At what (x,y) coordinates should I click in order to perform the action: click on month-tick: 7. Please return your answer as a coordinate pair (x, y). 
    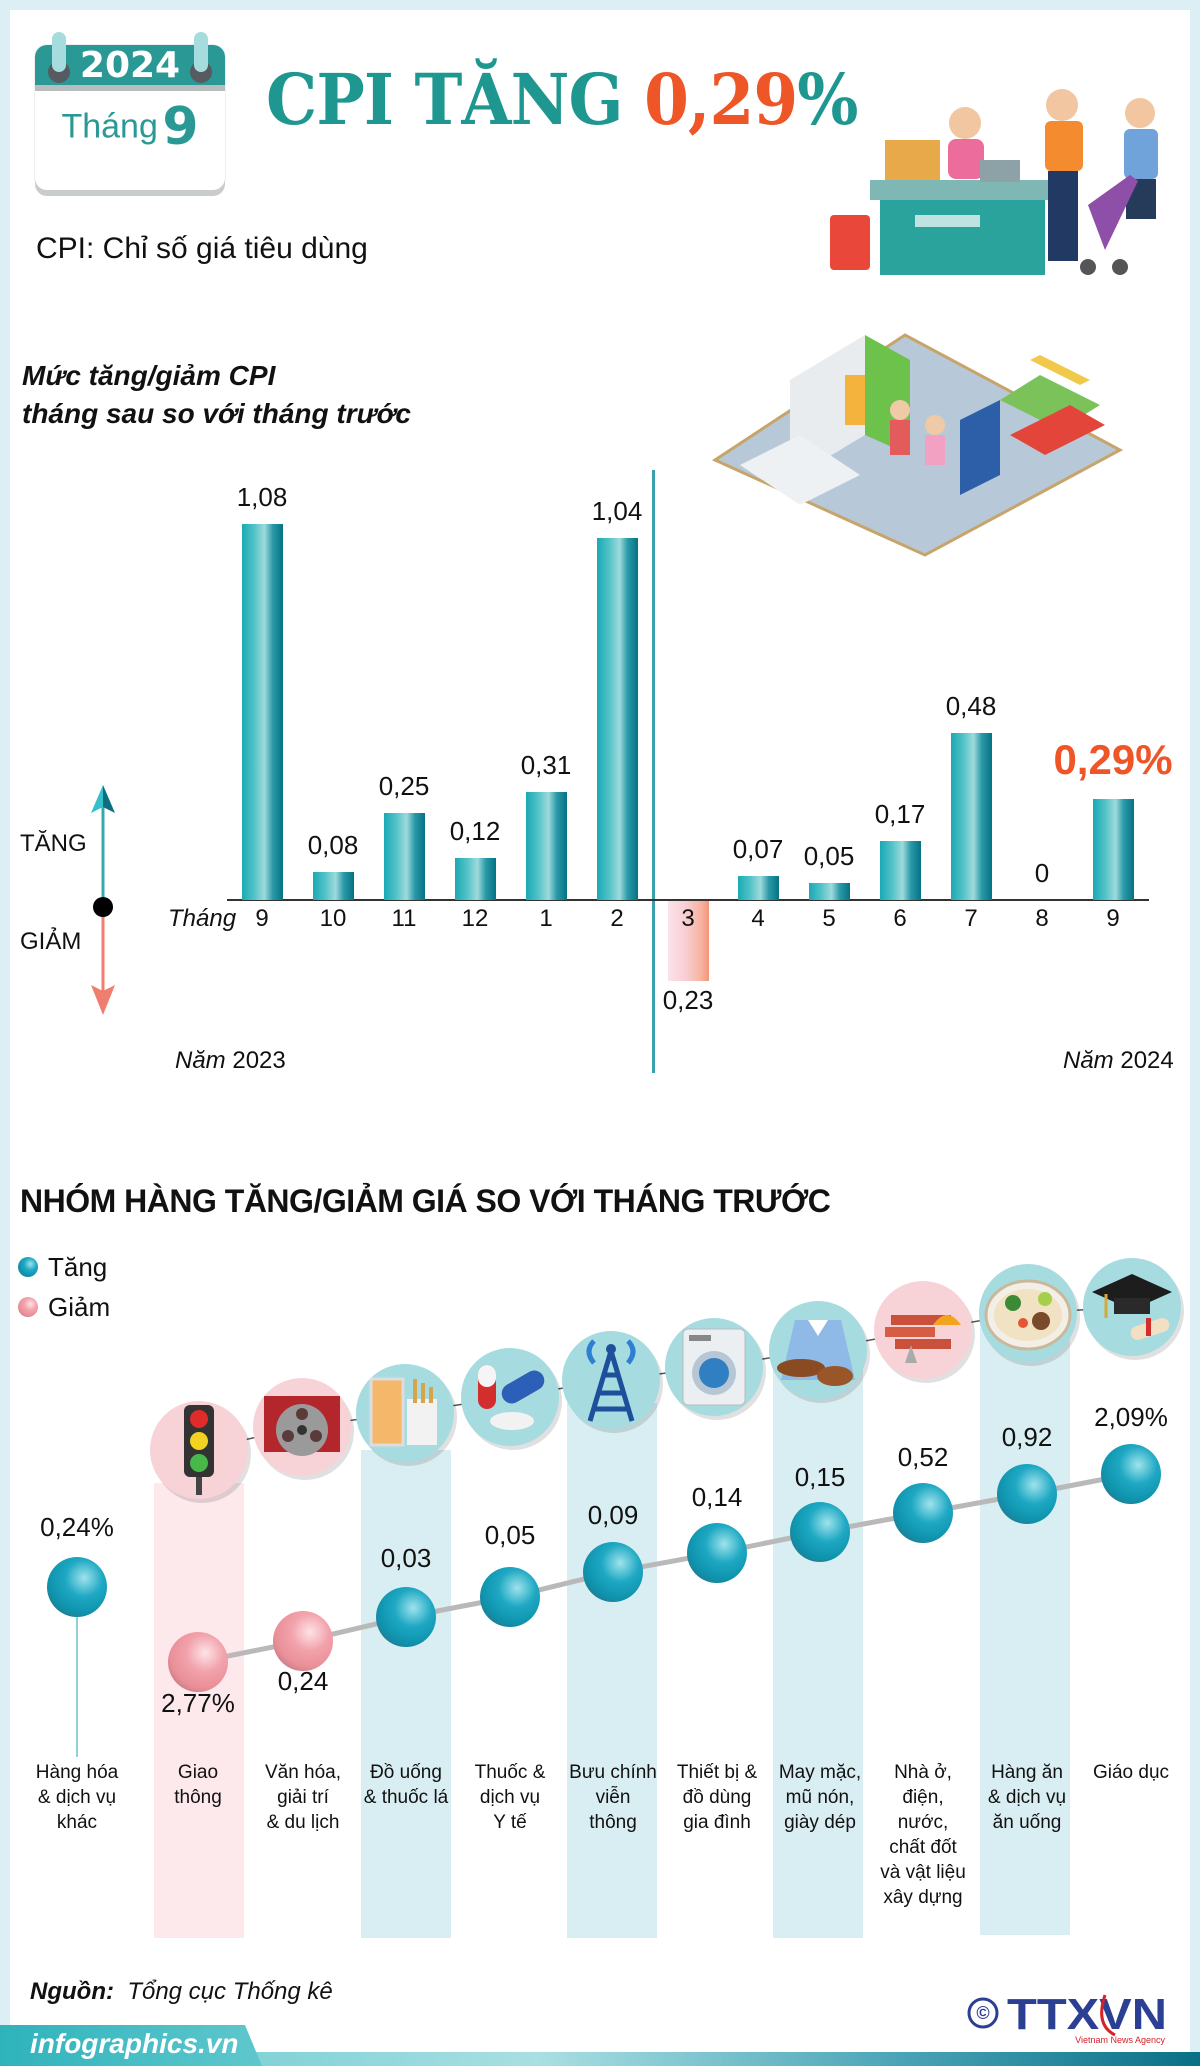
    Looking at the image, I should click on (971, 918).